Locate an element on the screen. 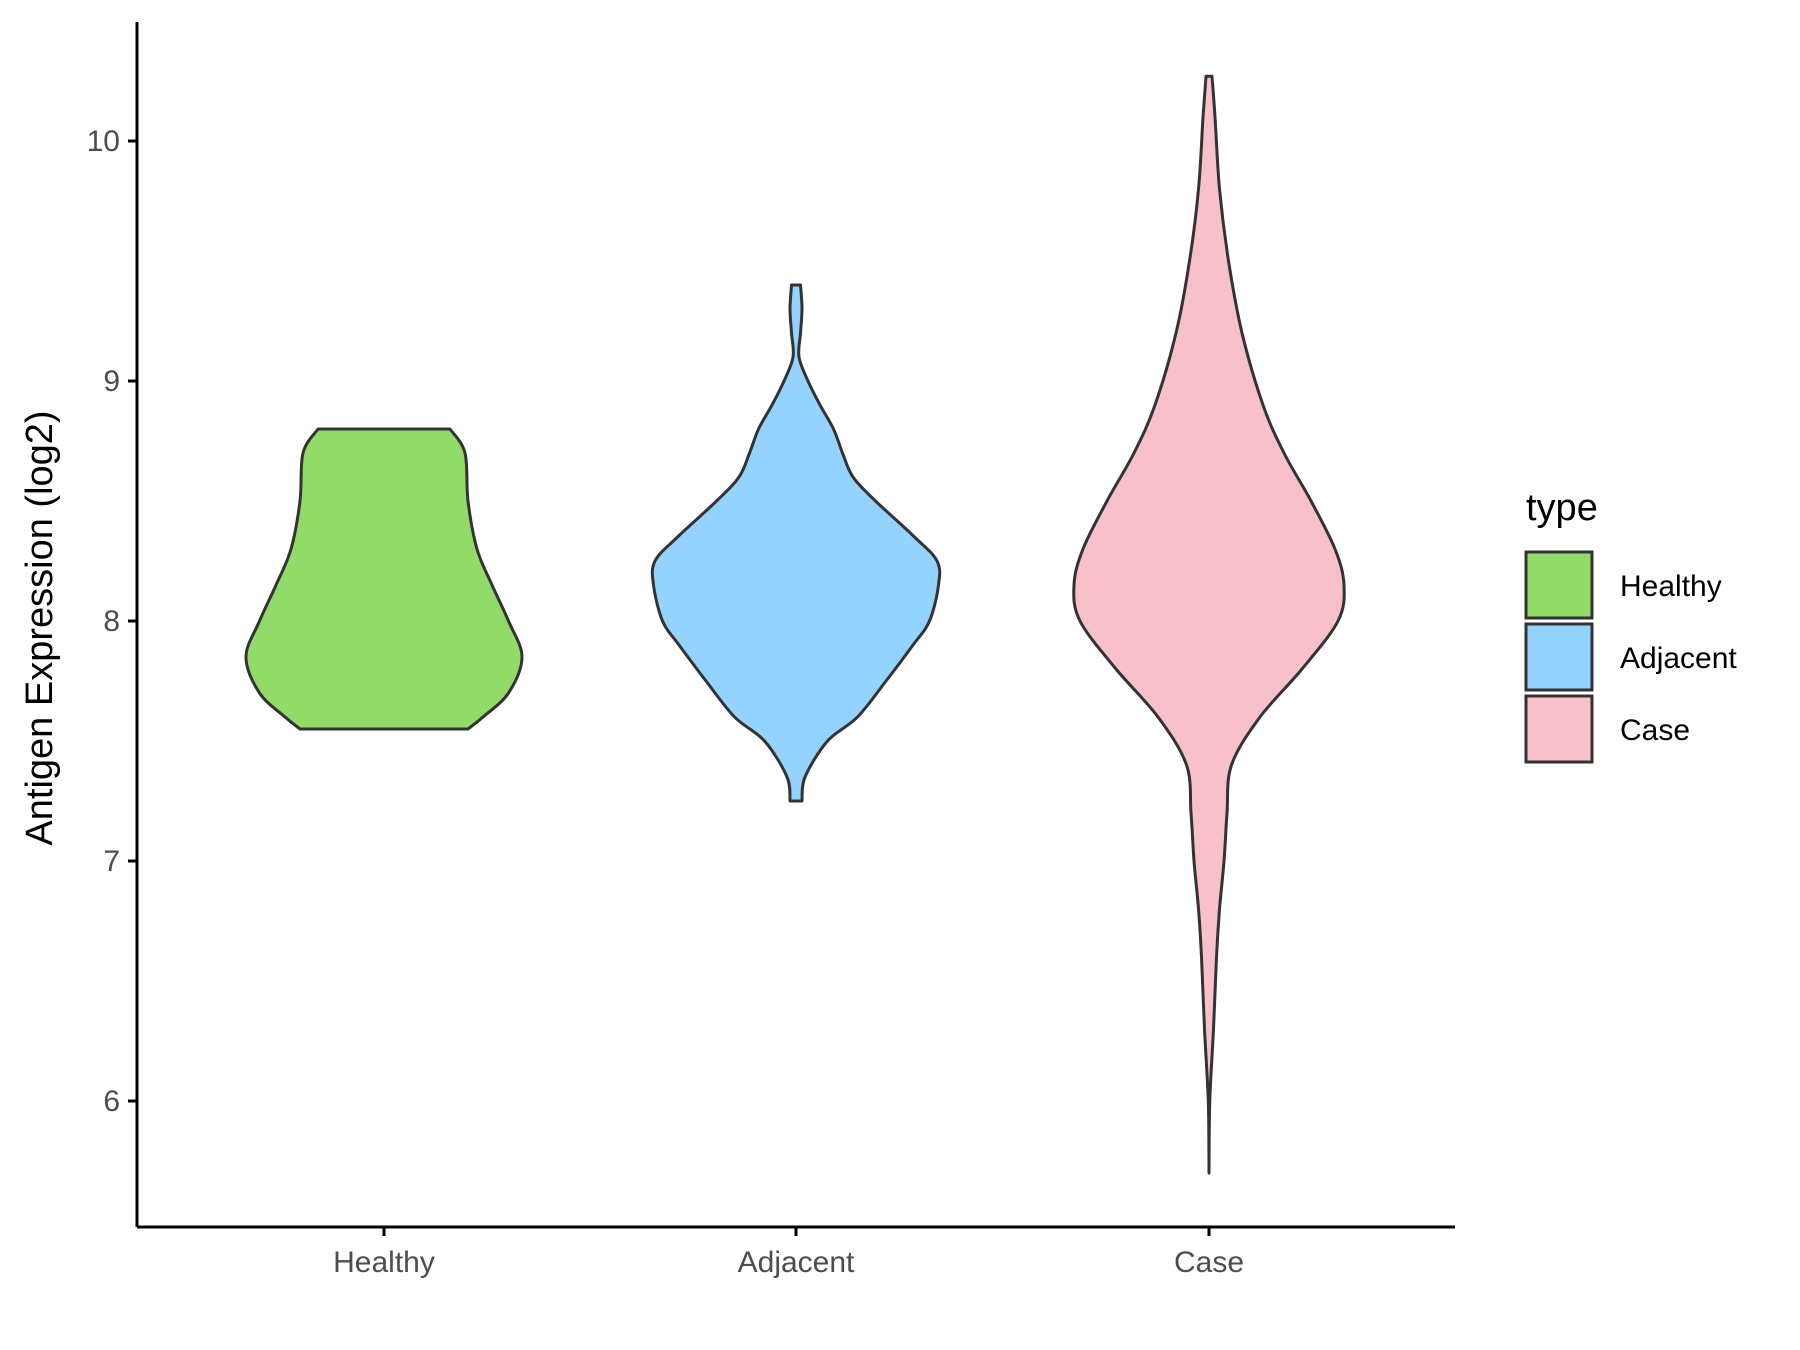 This screenshot has height=1350, width=1800. legend-label: Adjacent is located at coordinates (1678, 658).